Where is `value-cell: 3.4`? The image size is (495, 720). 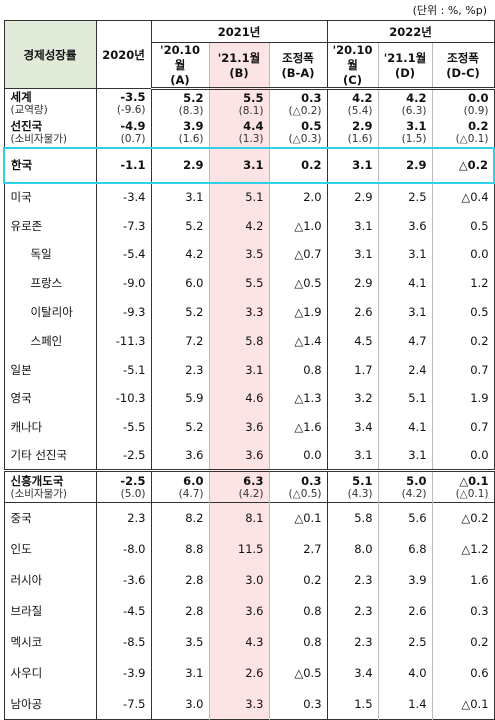
value-cell: 3.4 is located at coordinates (352, 673).